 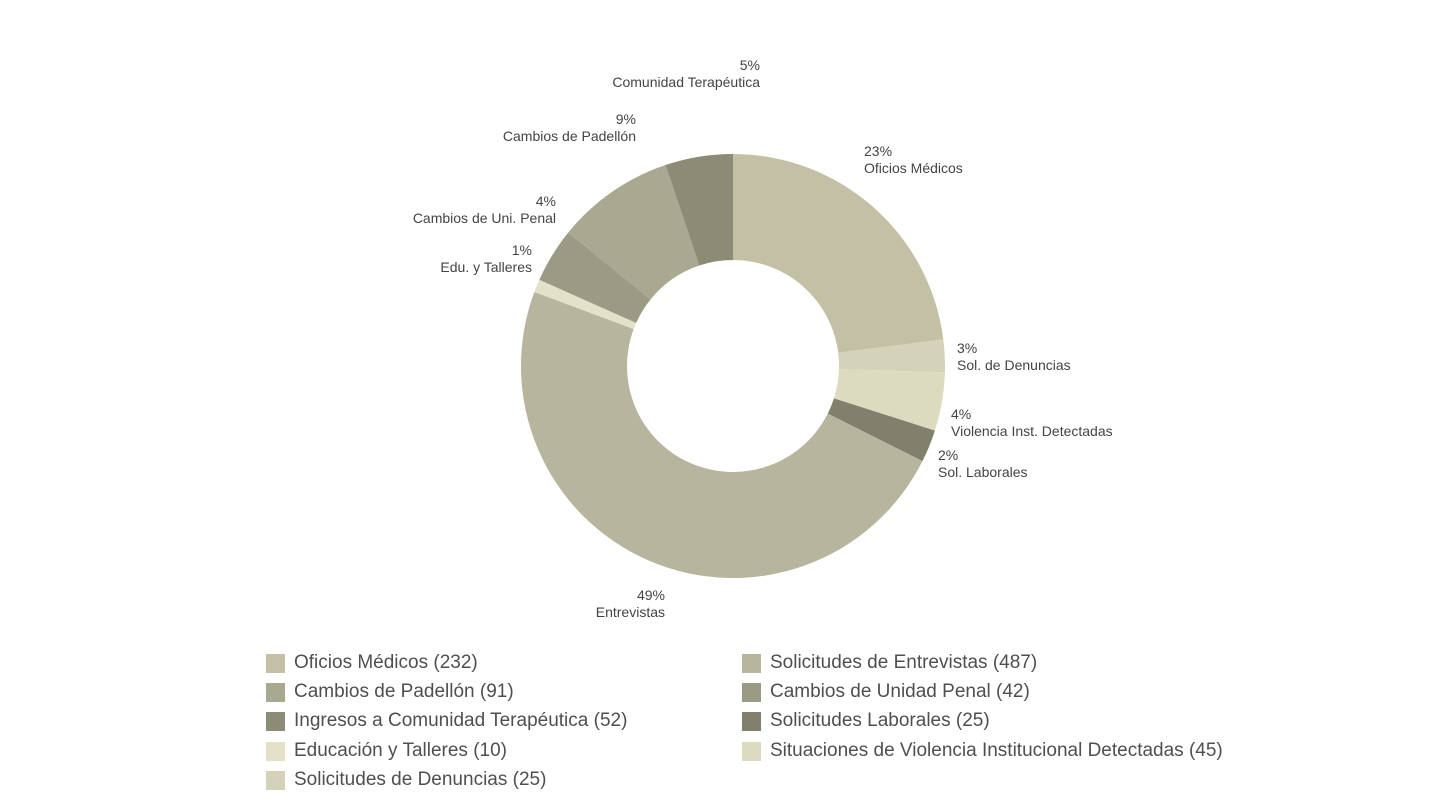 What do you see at coordinates (900, 691) in the screenshot?
I see `legend-label: Cambios de Unidad Penal (42)` at bounding box center [900, 691].